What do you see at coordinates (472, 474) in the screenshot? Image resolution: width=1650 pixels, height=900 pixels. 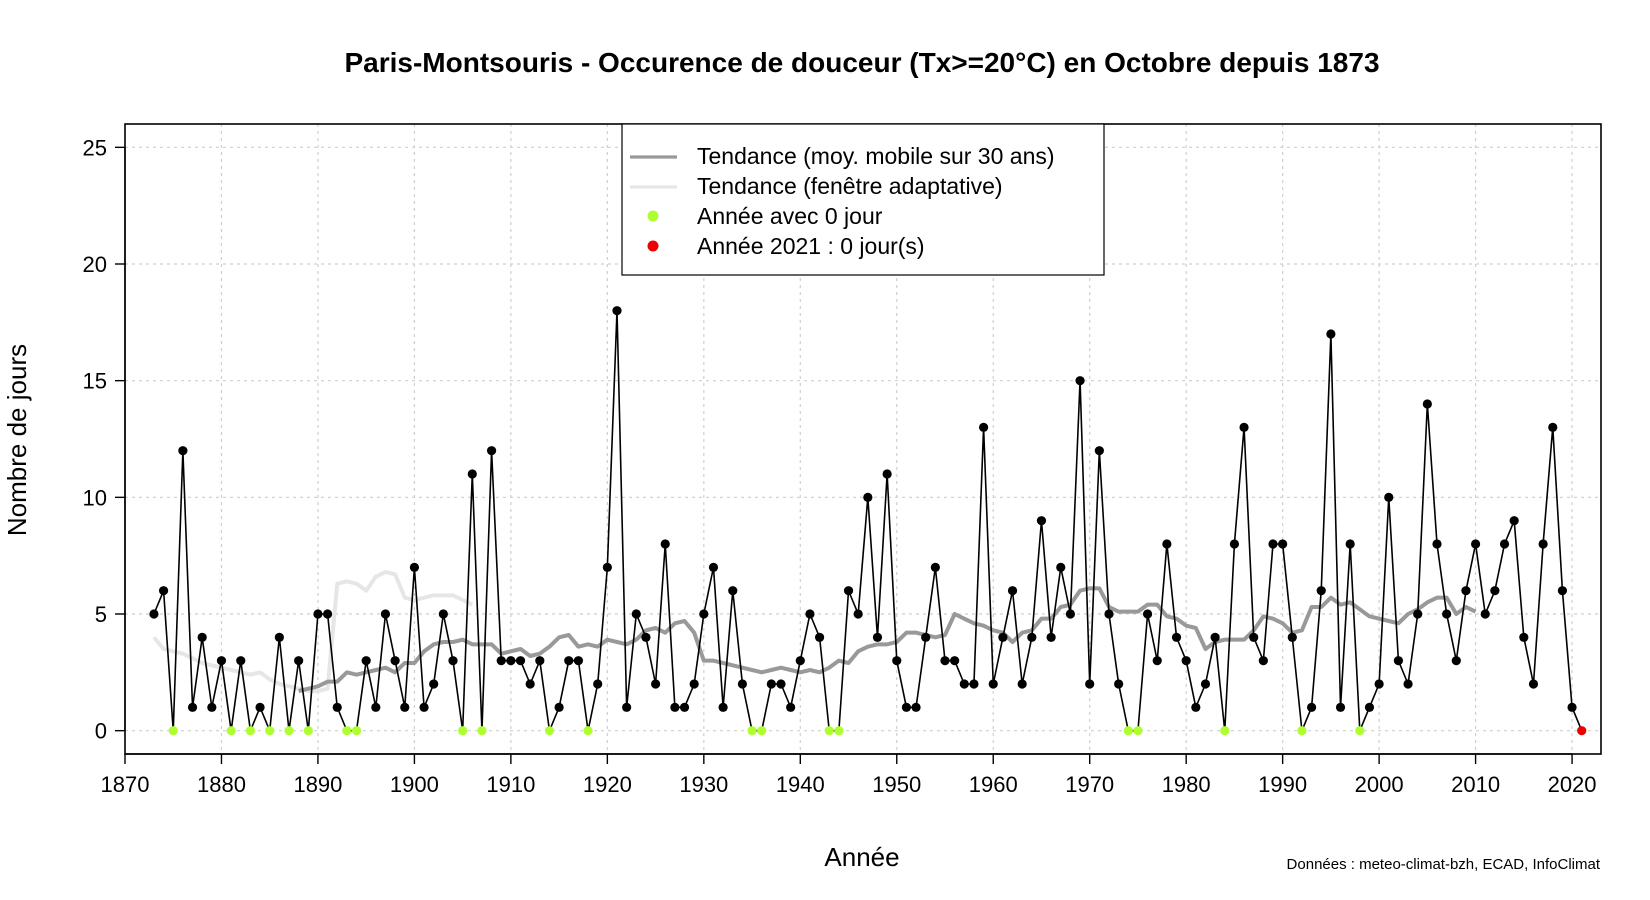 I see `data-point-1906` at bounding box center [472, 474].